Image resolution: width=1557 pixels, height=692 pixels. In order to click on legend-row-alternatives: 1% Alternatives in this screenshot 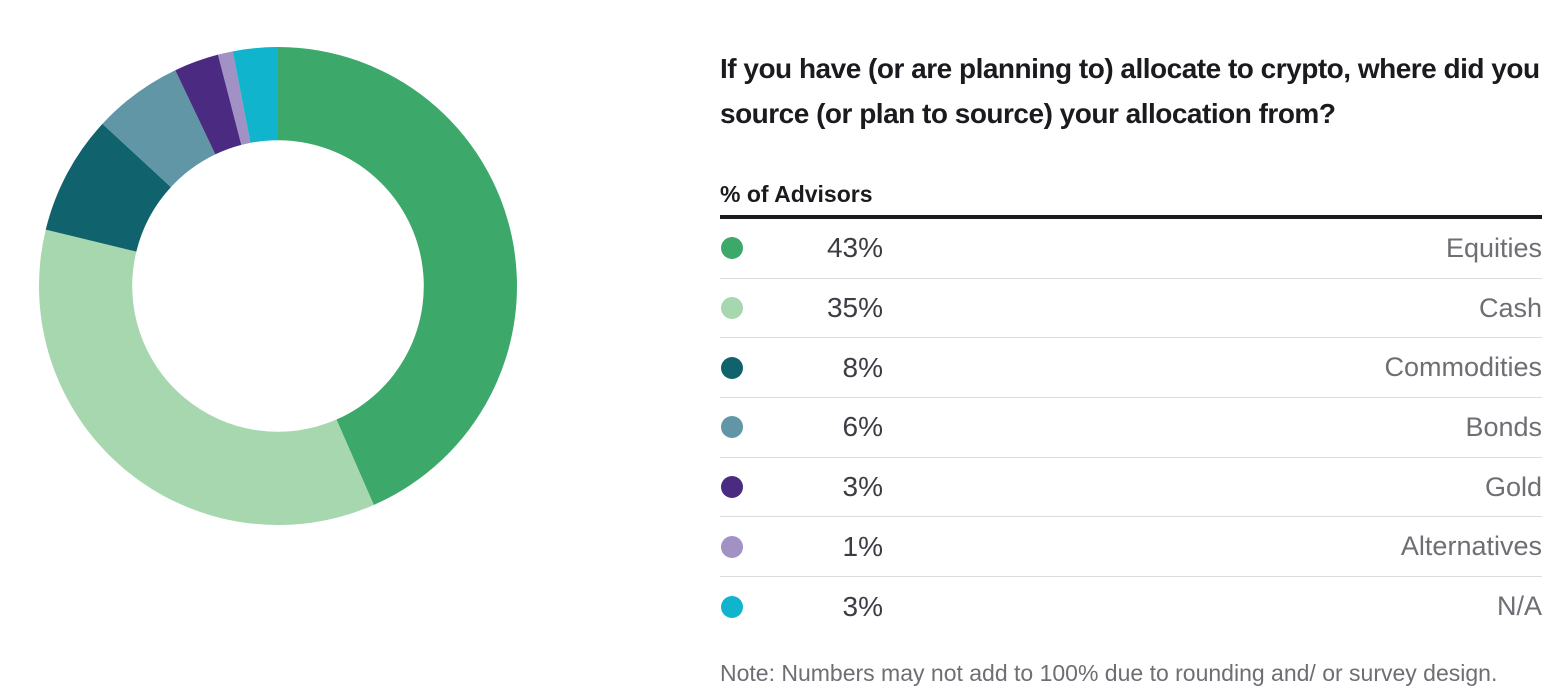, I will do `click(1131, 547)`.